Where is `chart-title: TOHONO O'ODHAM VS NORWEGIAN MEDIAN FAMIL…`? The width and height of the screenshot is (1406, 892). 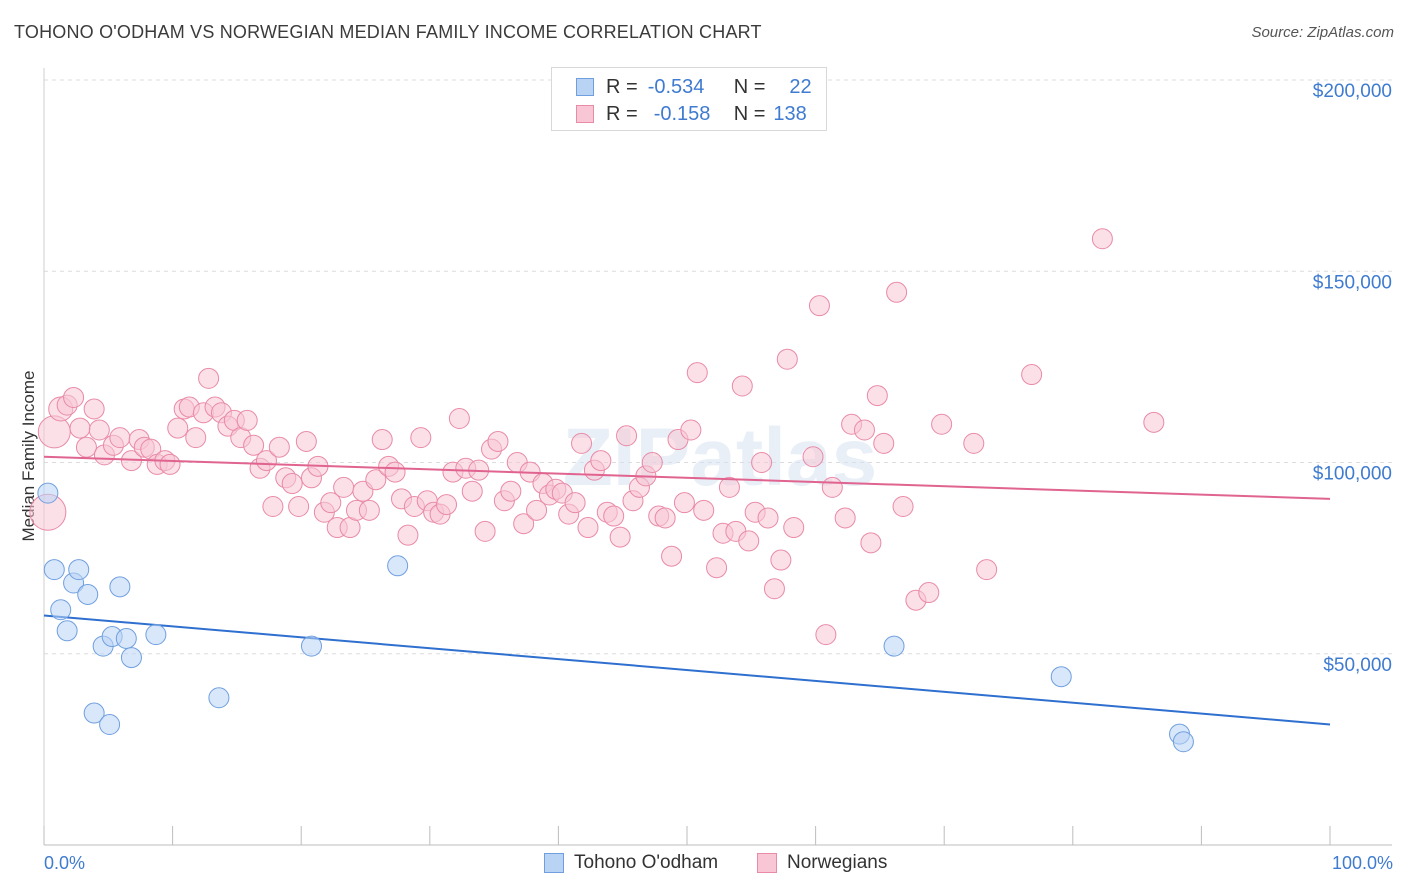
chart-title: TOHONO O'ODHAM VS NORWEGIAN MEDIAN FAMIL… is located at coordinates (388, 32).